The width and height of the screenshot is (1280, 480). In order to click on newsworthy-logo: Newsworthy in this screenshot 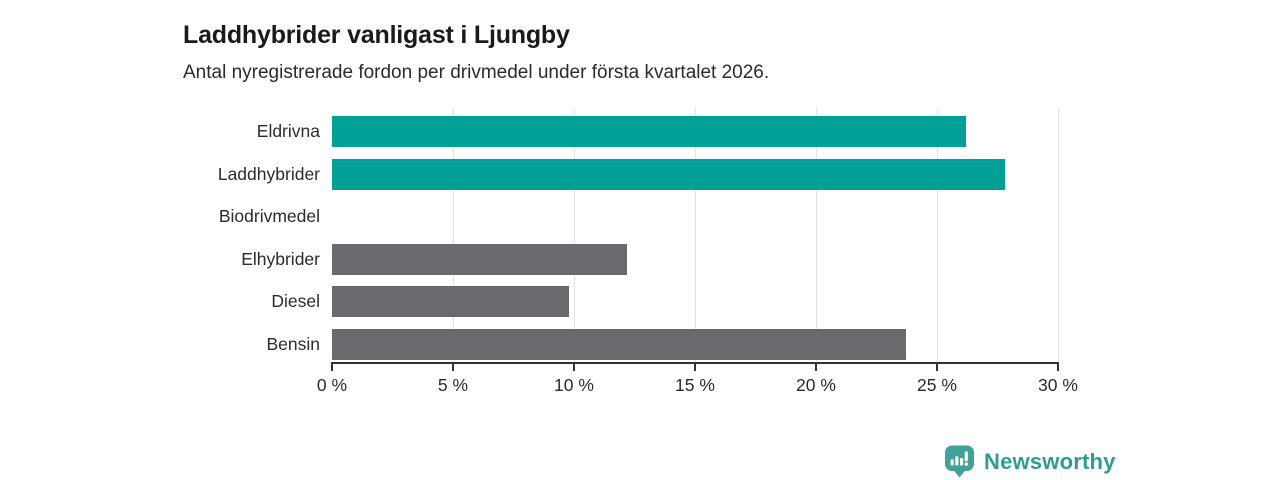, I will do `click(1030, 461)`.